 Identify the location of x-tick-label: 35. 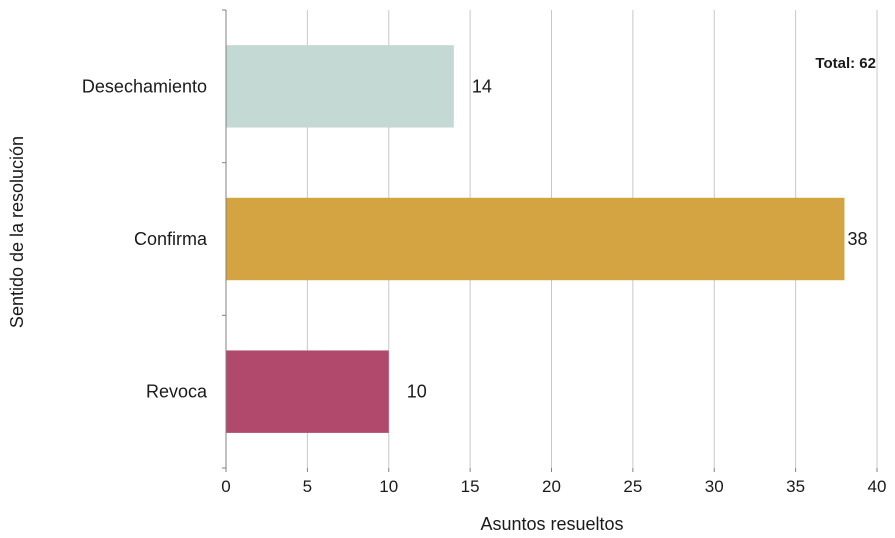
(795, 486).